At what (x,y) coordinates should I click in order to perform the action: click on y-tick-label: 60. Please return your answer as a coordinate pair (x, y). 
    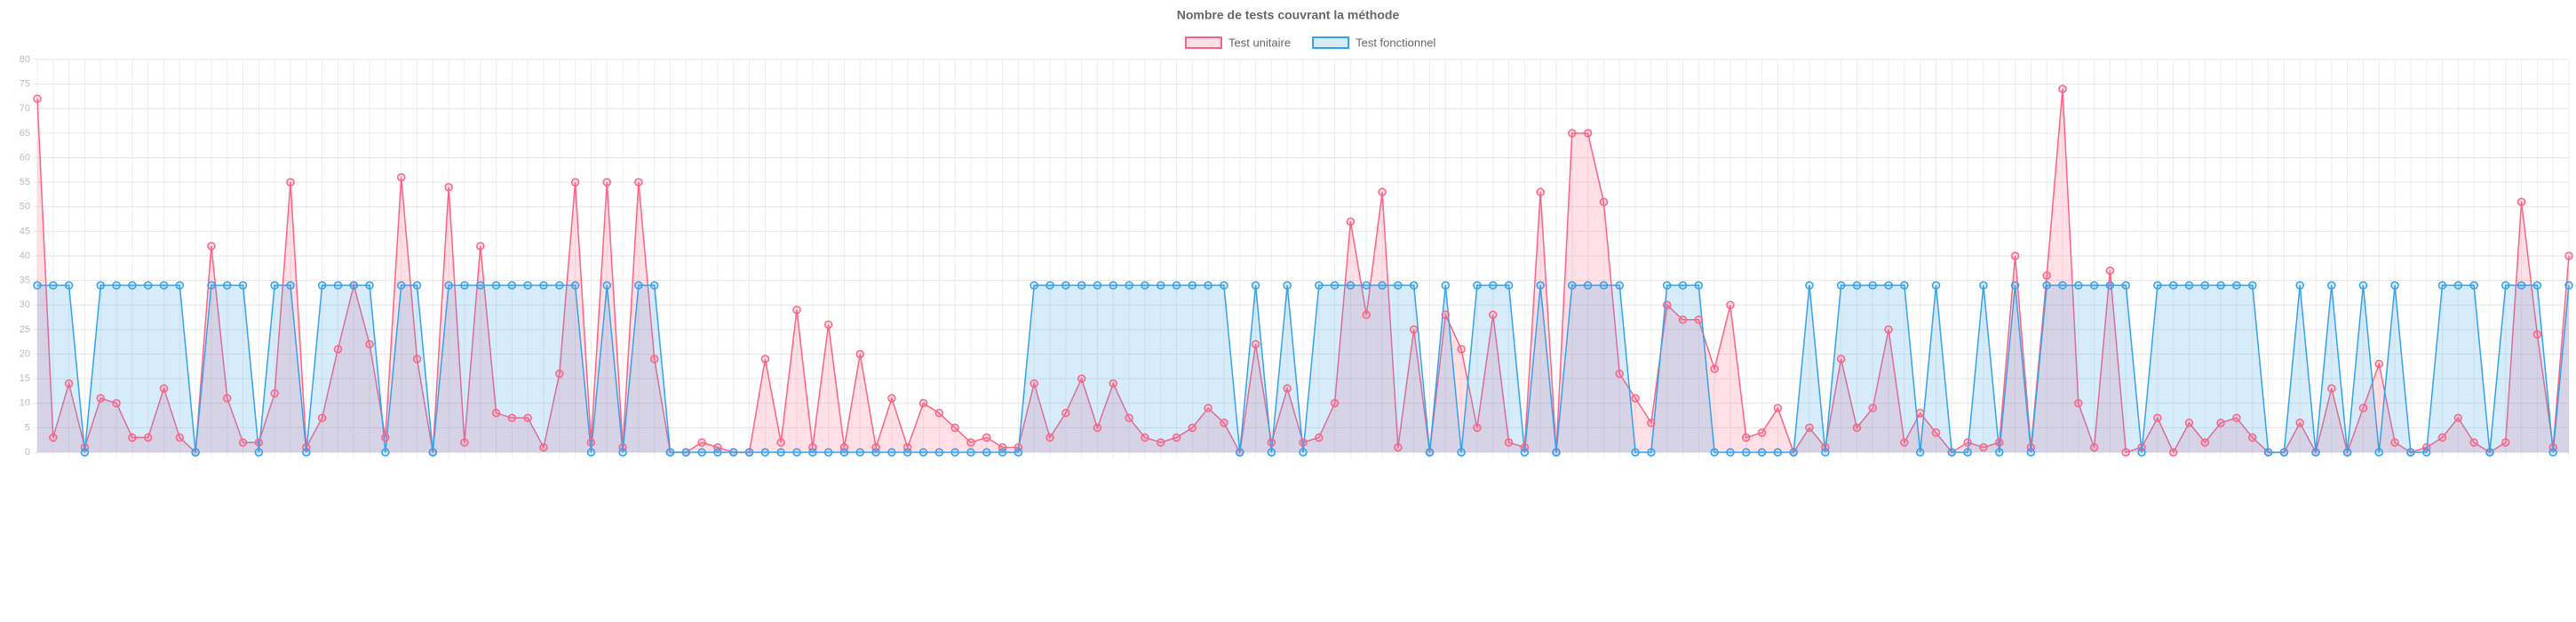
    Looking at the image, I should click on (25, 158).